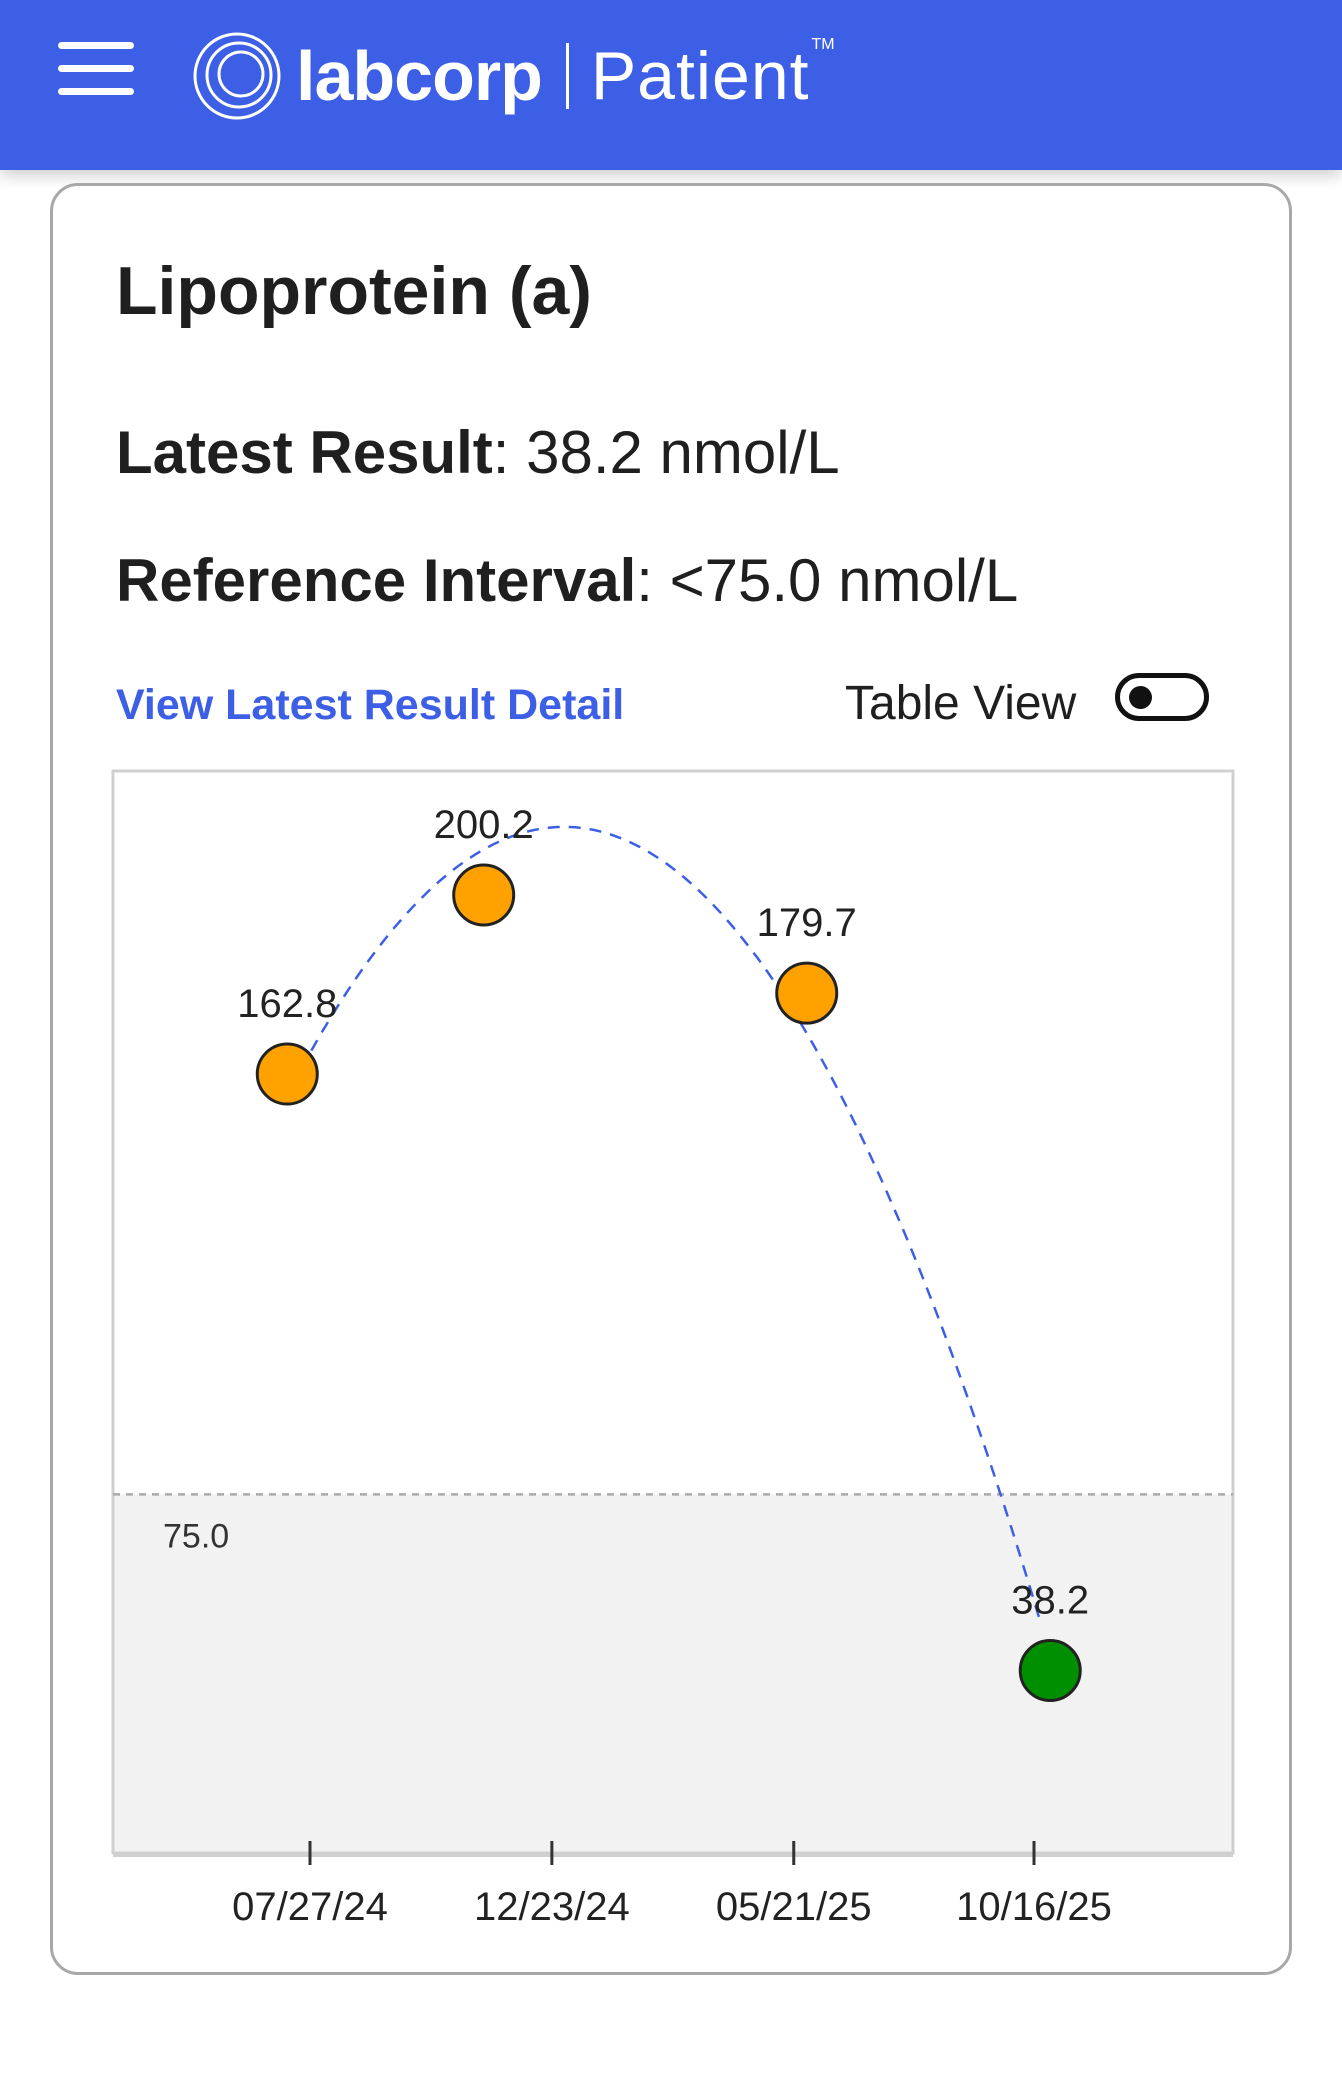 The height and width of the screenshot is (2074, 1342). Describe the element at coordinates (552, 1907) in the screenshot. I see `x-tick-label: 12/23/24` at that location.